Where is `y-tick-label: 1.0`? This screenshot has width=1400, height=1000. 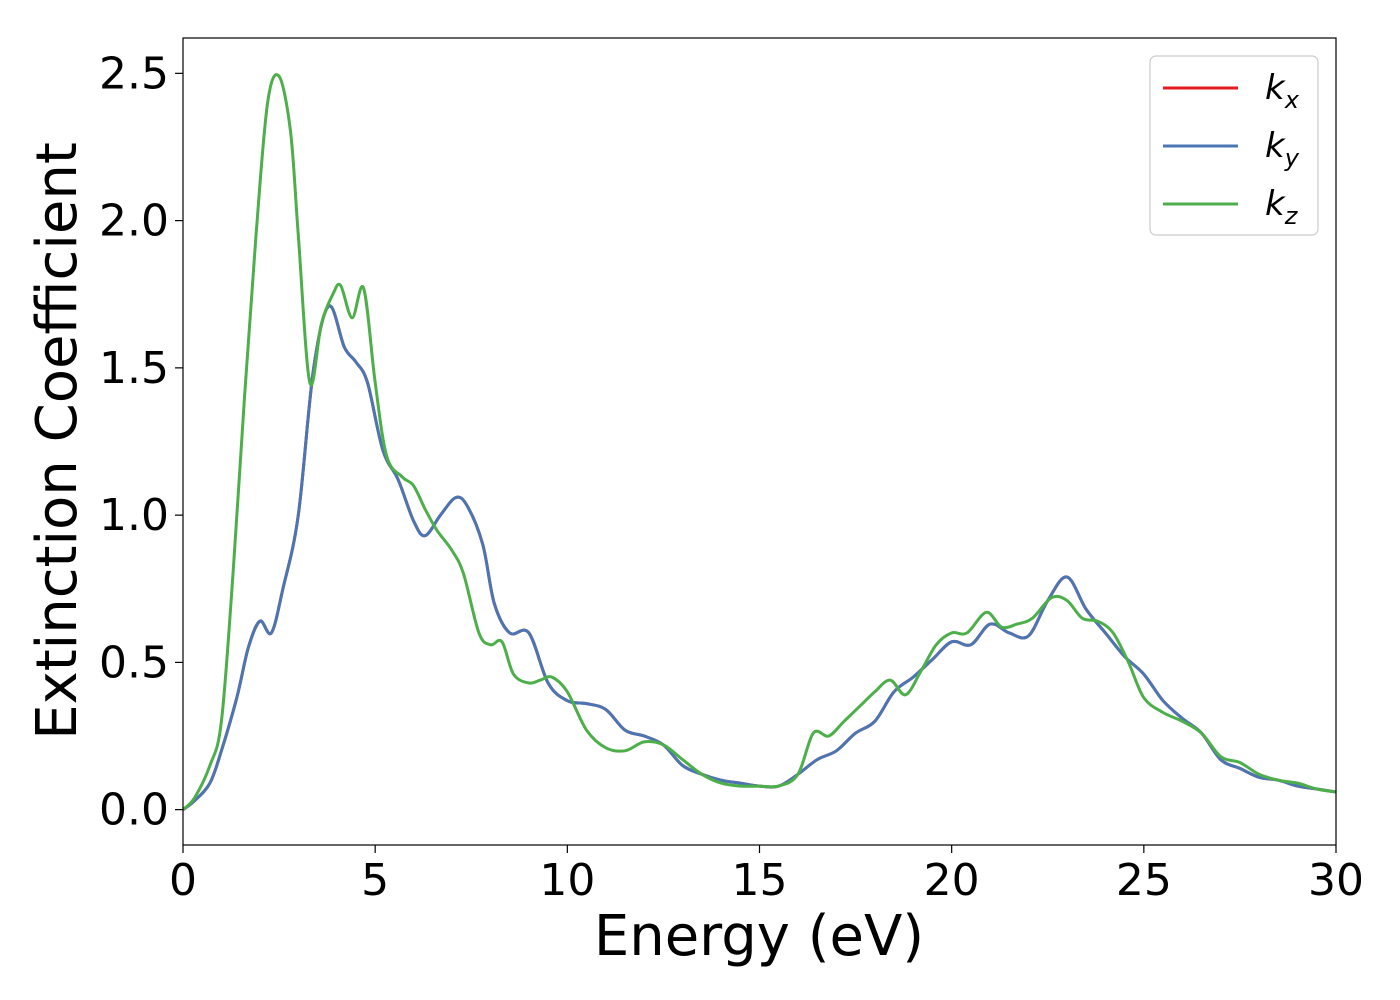
y-tick-label: 1.0 is located at coordinates (134, 515).